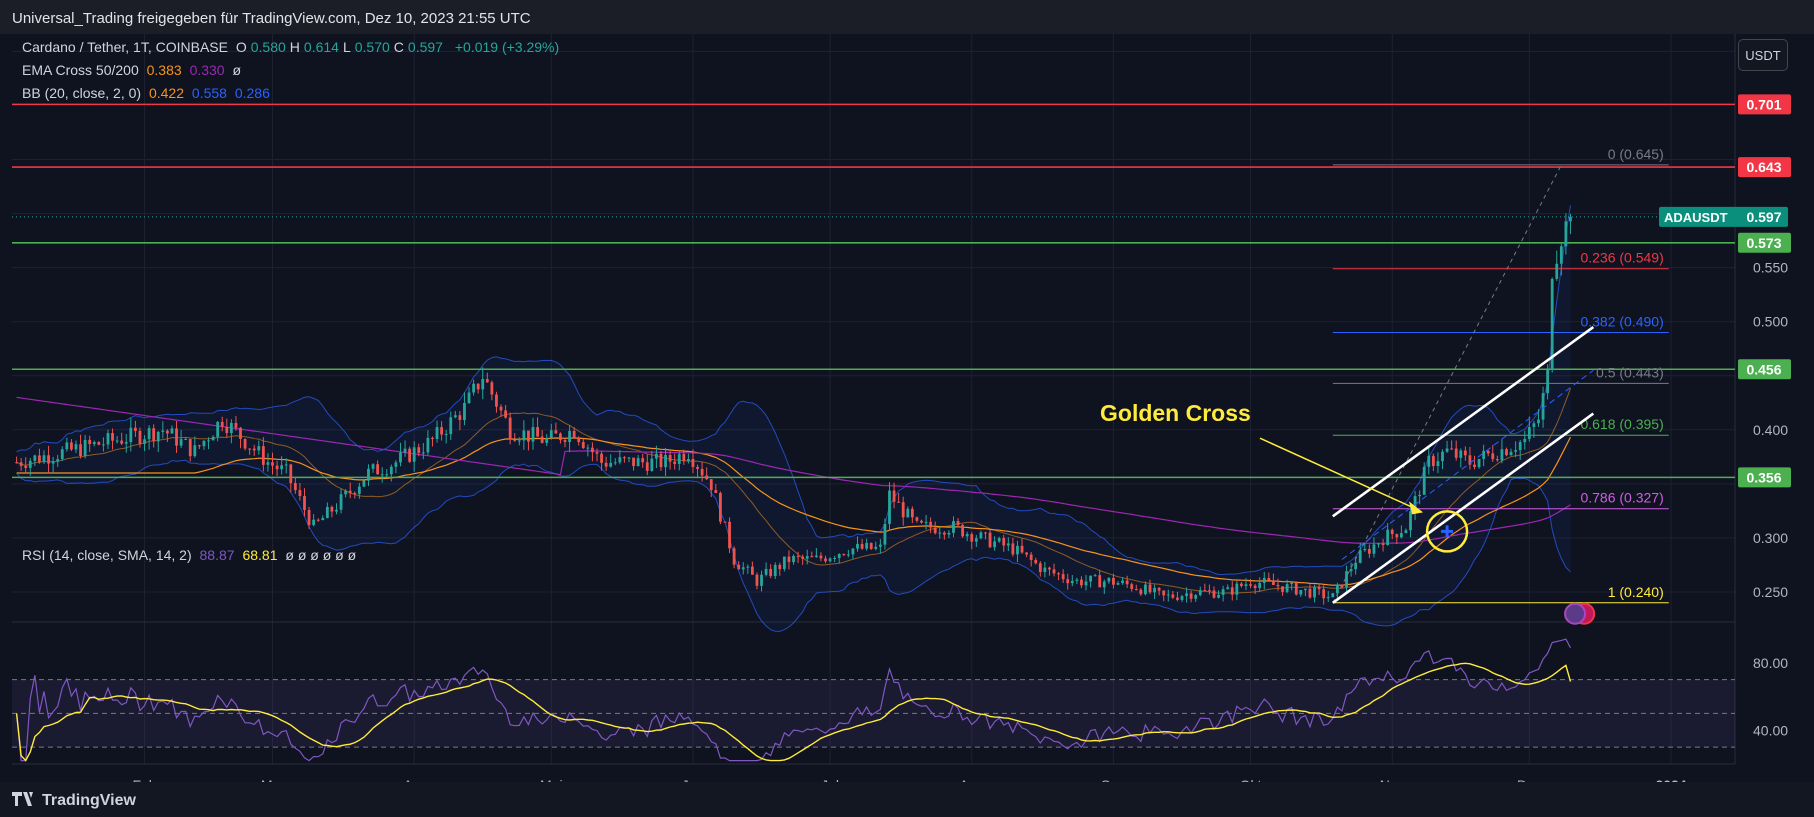  Describe the element at coordinates (398, 47) in the screenshot. I see `ohlc-key-c: C` at that location.